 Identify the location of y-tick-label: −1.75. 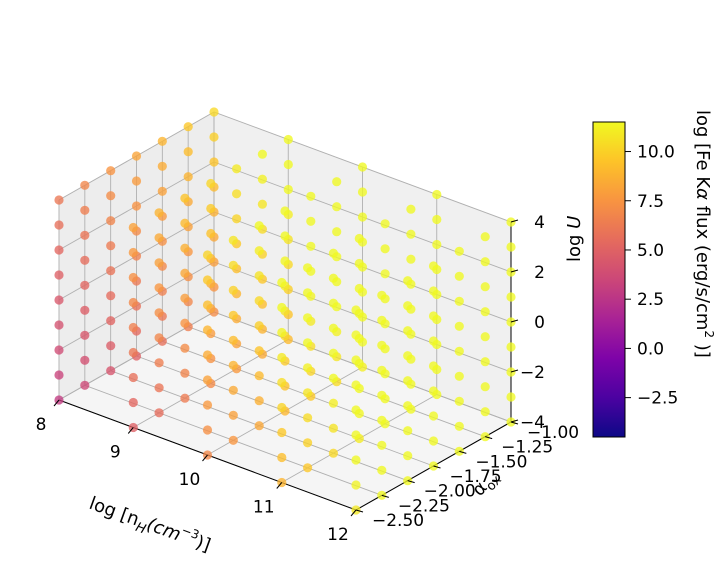
(476, 477).